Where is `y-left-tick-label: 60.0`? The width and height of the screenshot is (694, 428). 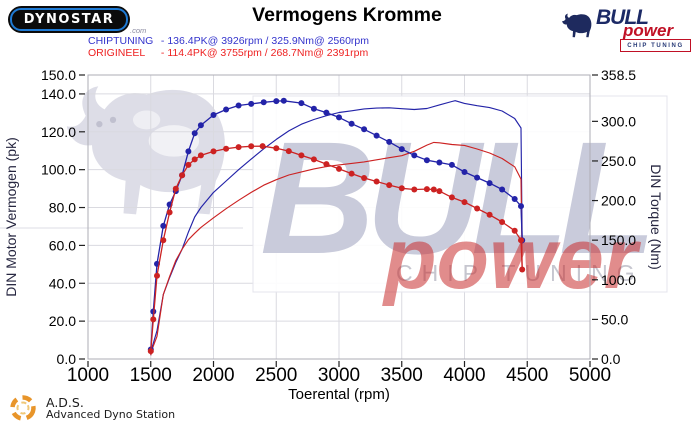
y-left-tick-label: 60.0 is located at coordinates (62, 245).